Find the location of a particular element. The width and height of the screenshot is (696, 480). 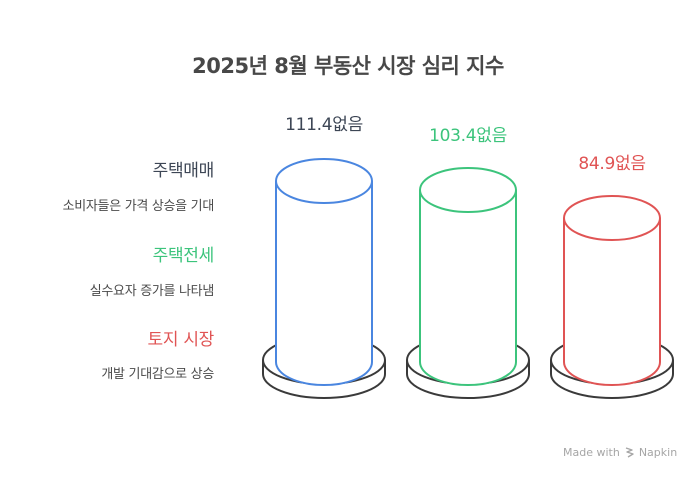

napkin-attribution: Made with Napkin is located at coordinates (620, 452).